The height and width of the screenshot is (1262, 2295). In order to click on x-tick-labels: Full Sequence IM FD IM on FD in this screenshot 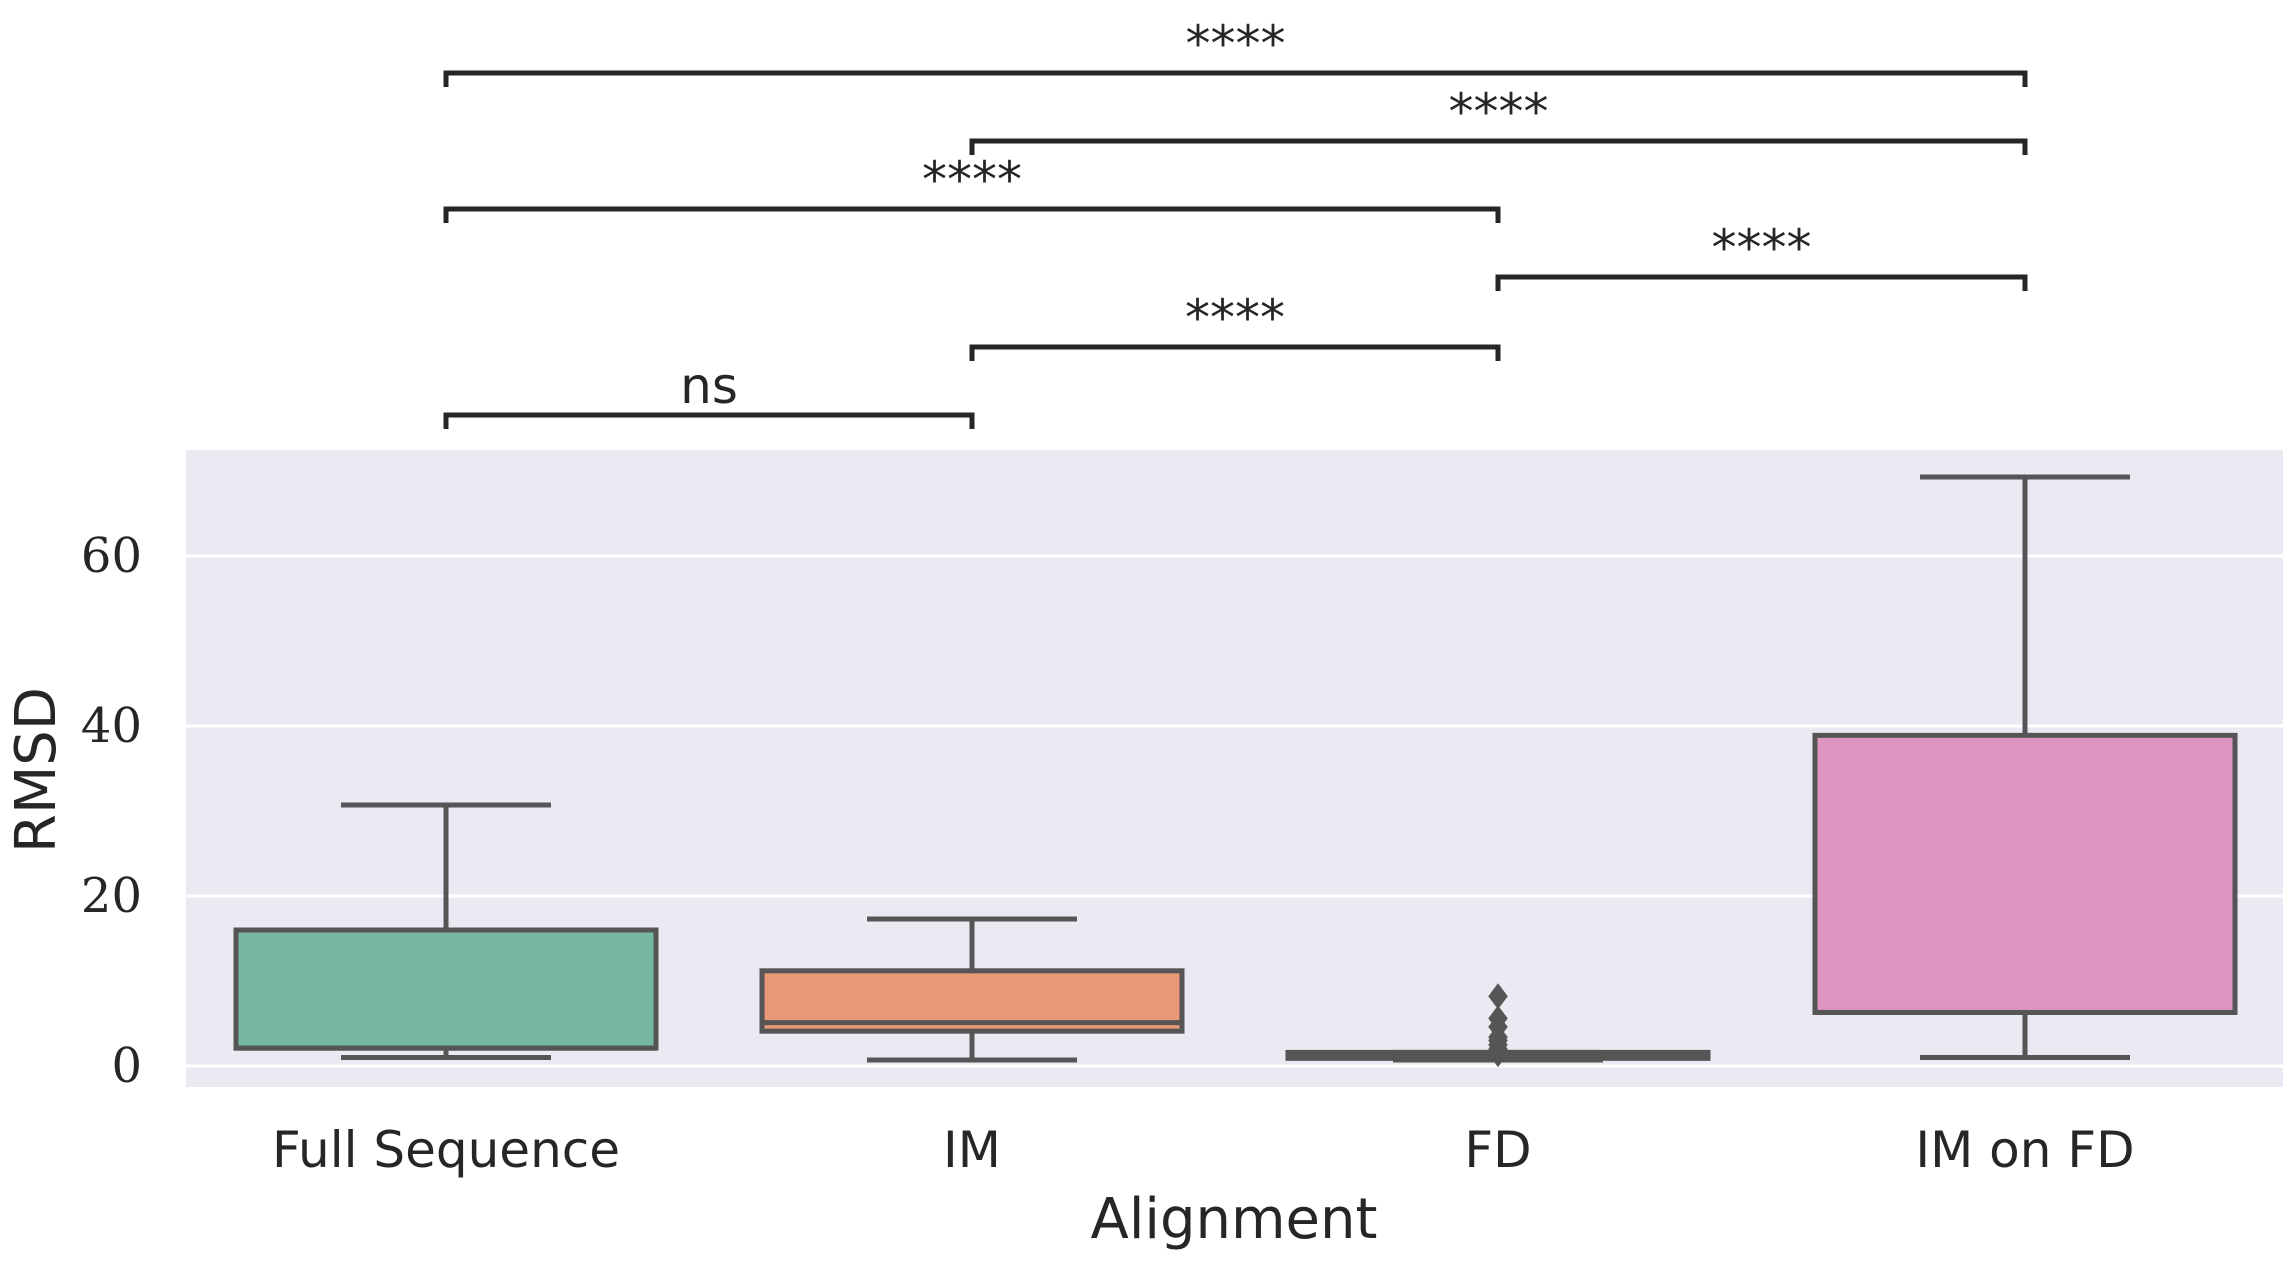, I will do `click(1203, 1150)`.